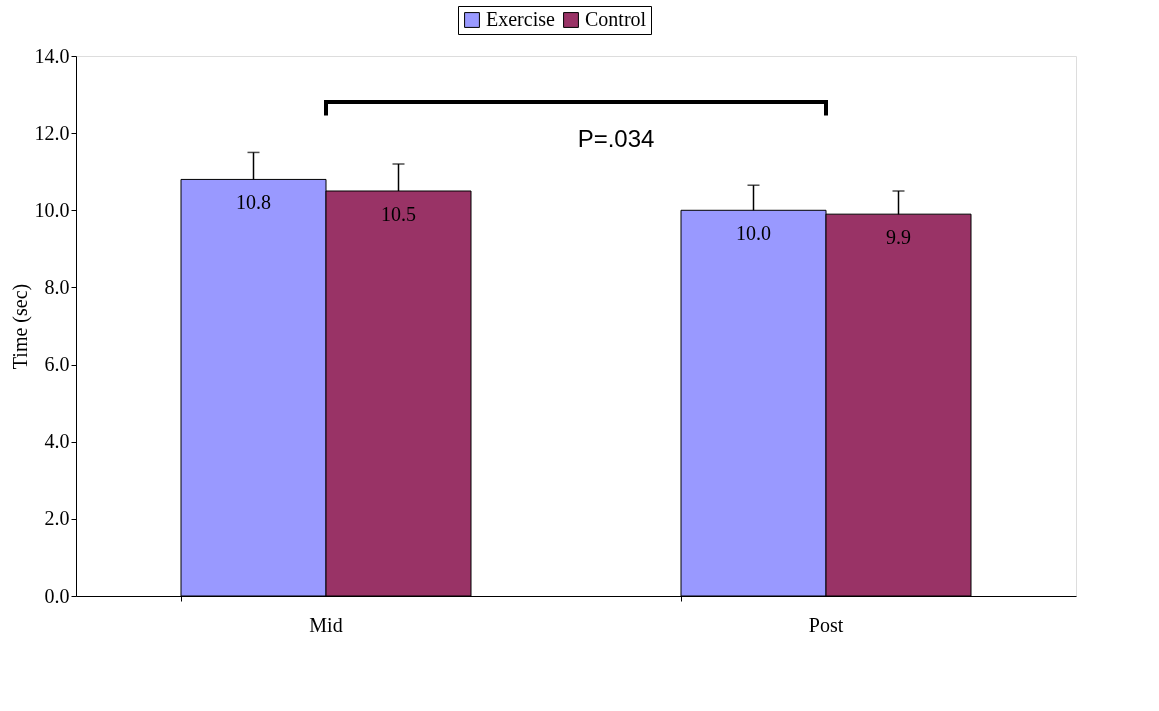 The width and height of the screenshot is (1159, 711). Describe the element at coordinates (616, 19) in the screenshot. I see `legend-label: Control` at that location.